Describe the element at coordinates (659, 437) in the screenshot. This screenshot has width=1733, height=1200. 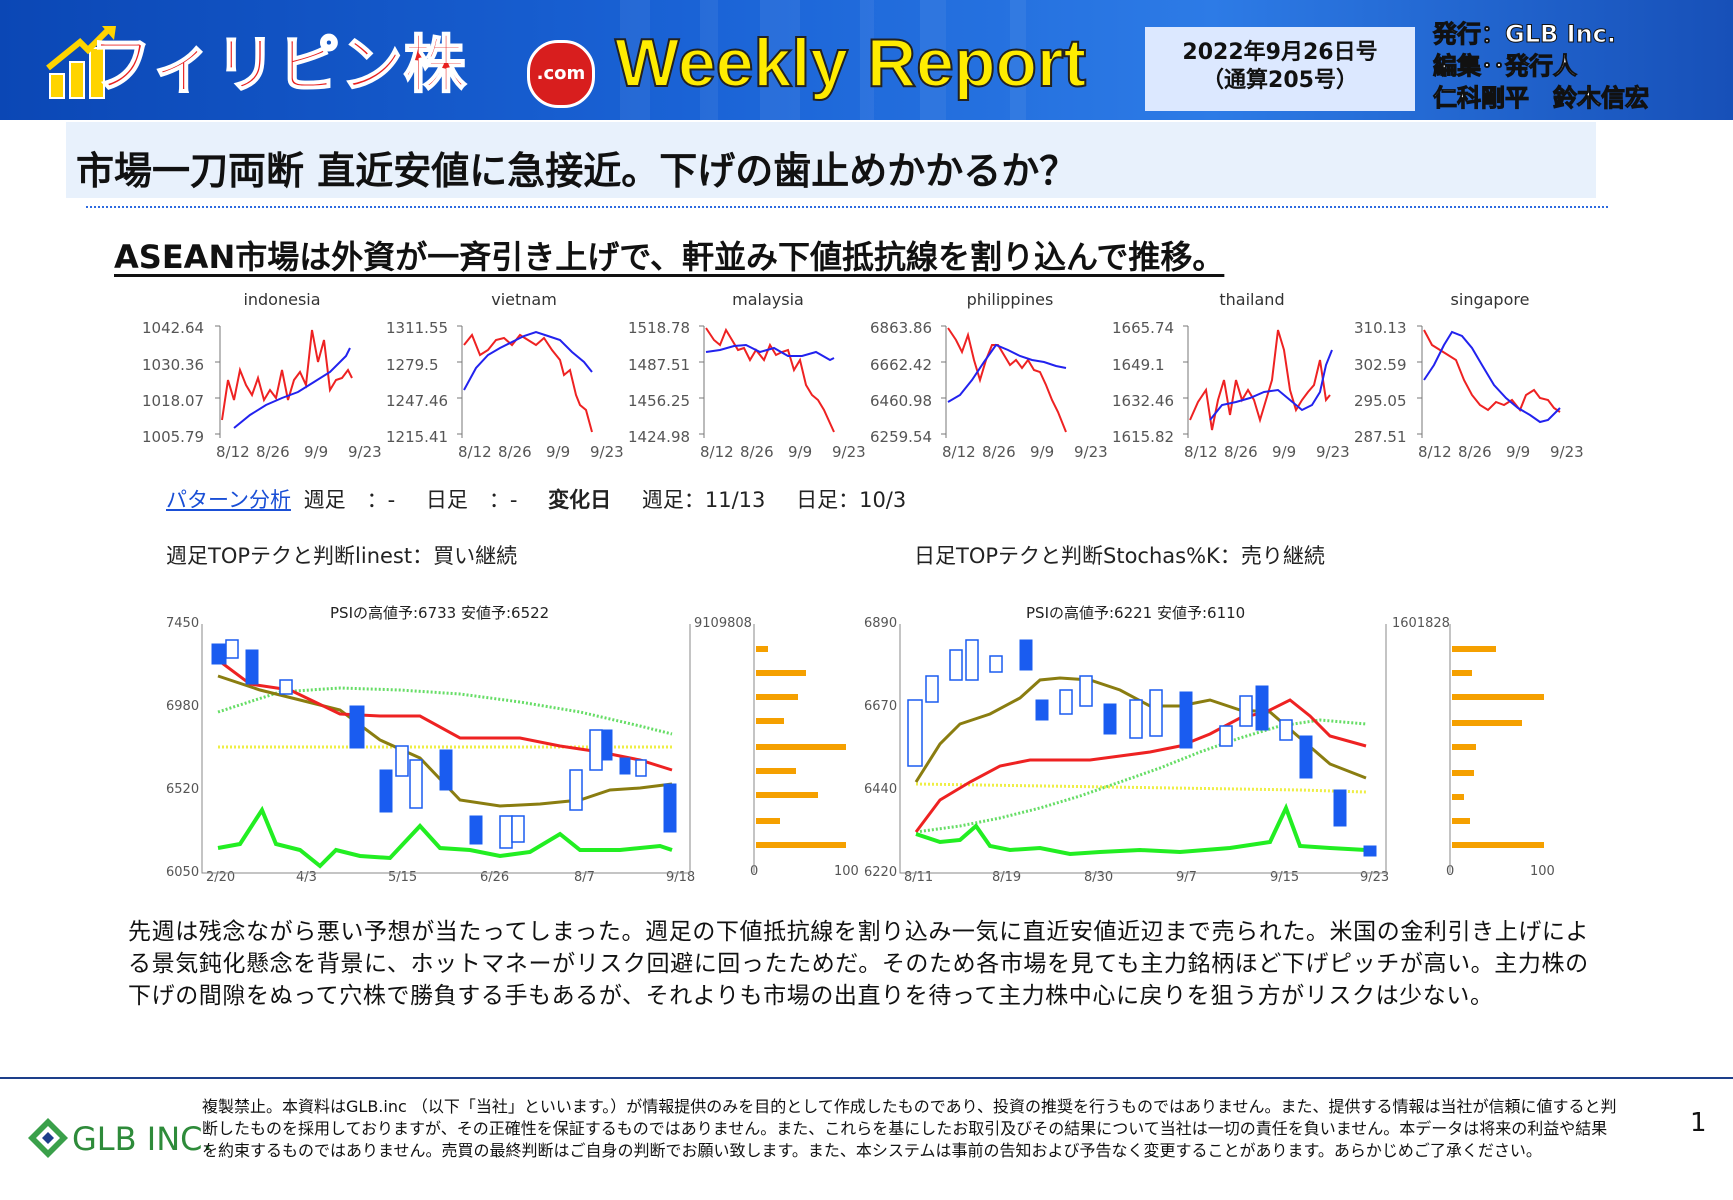
I see `y-tick: 1424.98` at that location.